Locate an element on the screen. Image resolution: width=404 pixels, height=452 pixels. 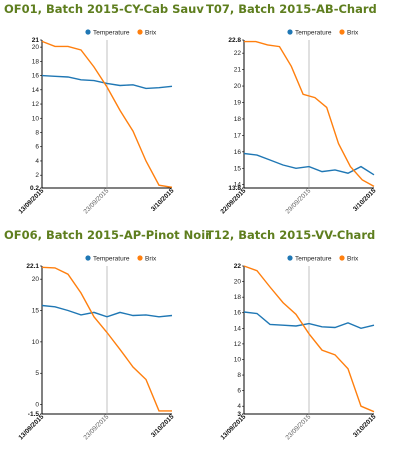
y-tick-label: 13.8 is located at coordinates (234, 188).